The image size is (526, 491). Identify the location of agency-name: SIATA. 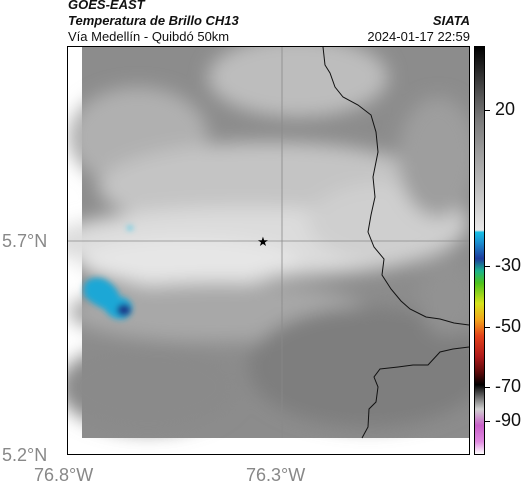
(451, 20).